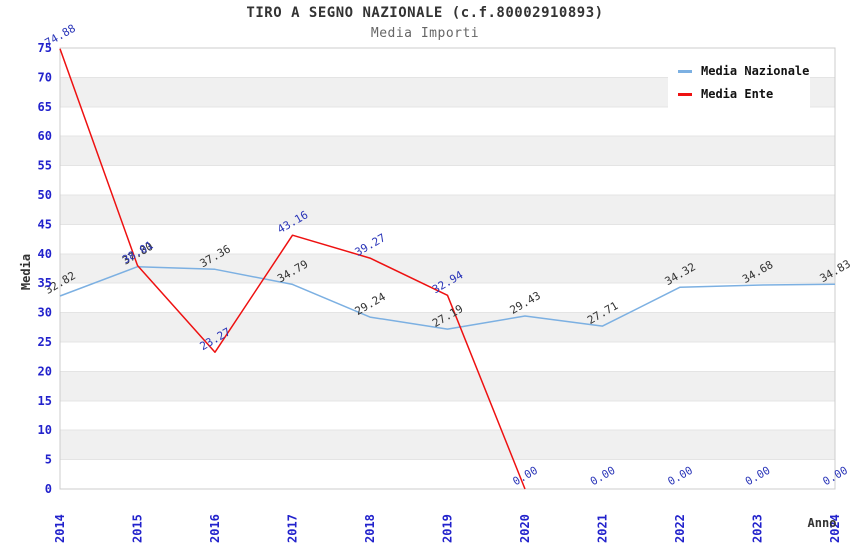  Describe the element at coordinates (45, 371) in the screenshot. I see `y-tick-label: 20` at that location.